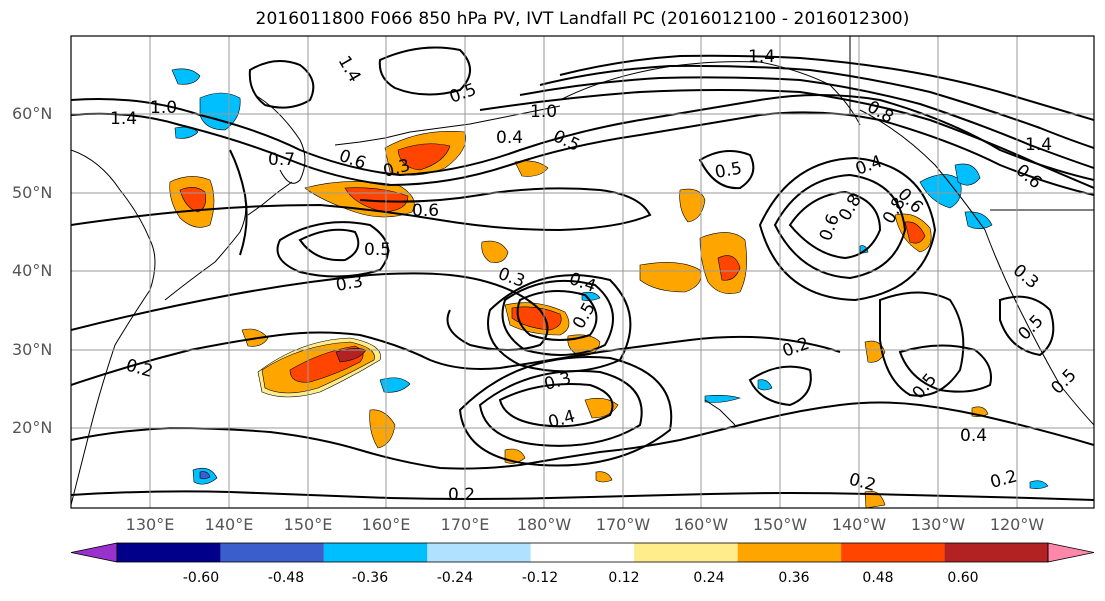 The width and height of the screenshot is (1105, 601). Describe the element at coordinates (286, 578) in the screenshot. I see `colorbar-tick-label: -0.48` at that location.